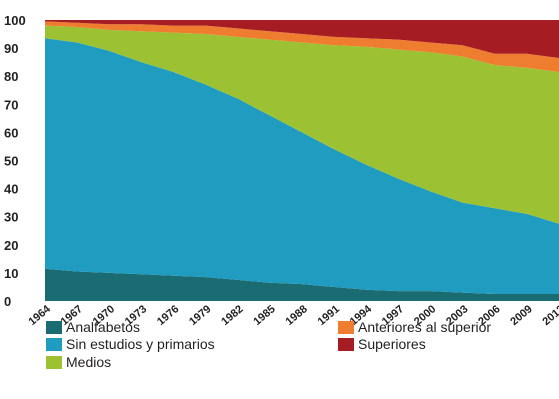 The width and height of the screenshot is (559, 399). What do you see at coordinates (302, 284) in the screenshot?
I see `area-analfabetos` at bounding box center [302, 284].